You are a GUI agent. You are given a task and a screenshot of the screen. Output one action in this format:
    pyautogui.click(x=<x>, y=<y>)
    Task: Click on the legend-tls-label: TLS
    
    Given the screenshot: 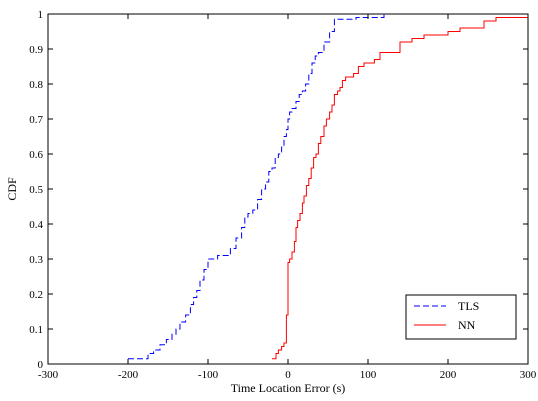 What is the action you would take?
    pyautogui.click(x=468, y=306)
    